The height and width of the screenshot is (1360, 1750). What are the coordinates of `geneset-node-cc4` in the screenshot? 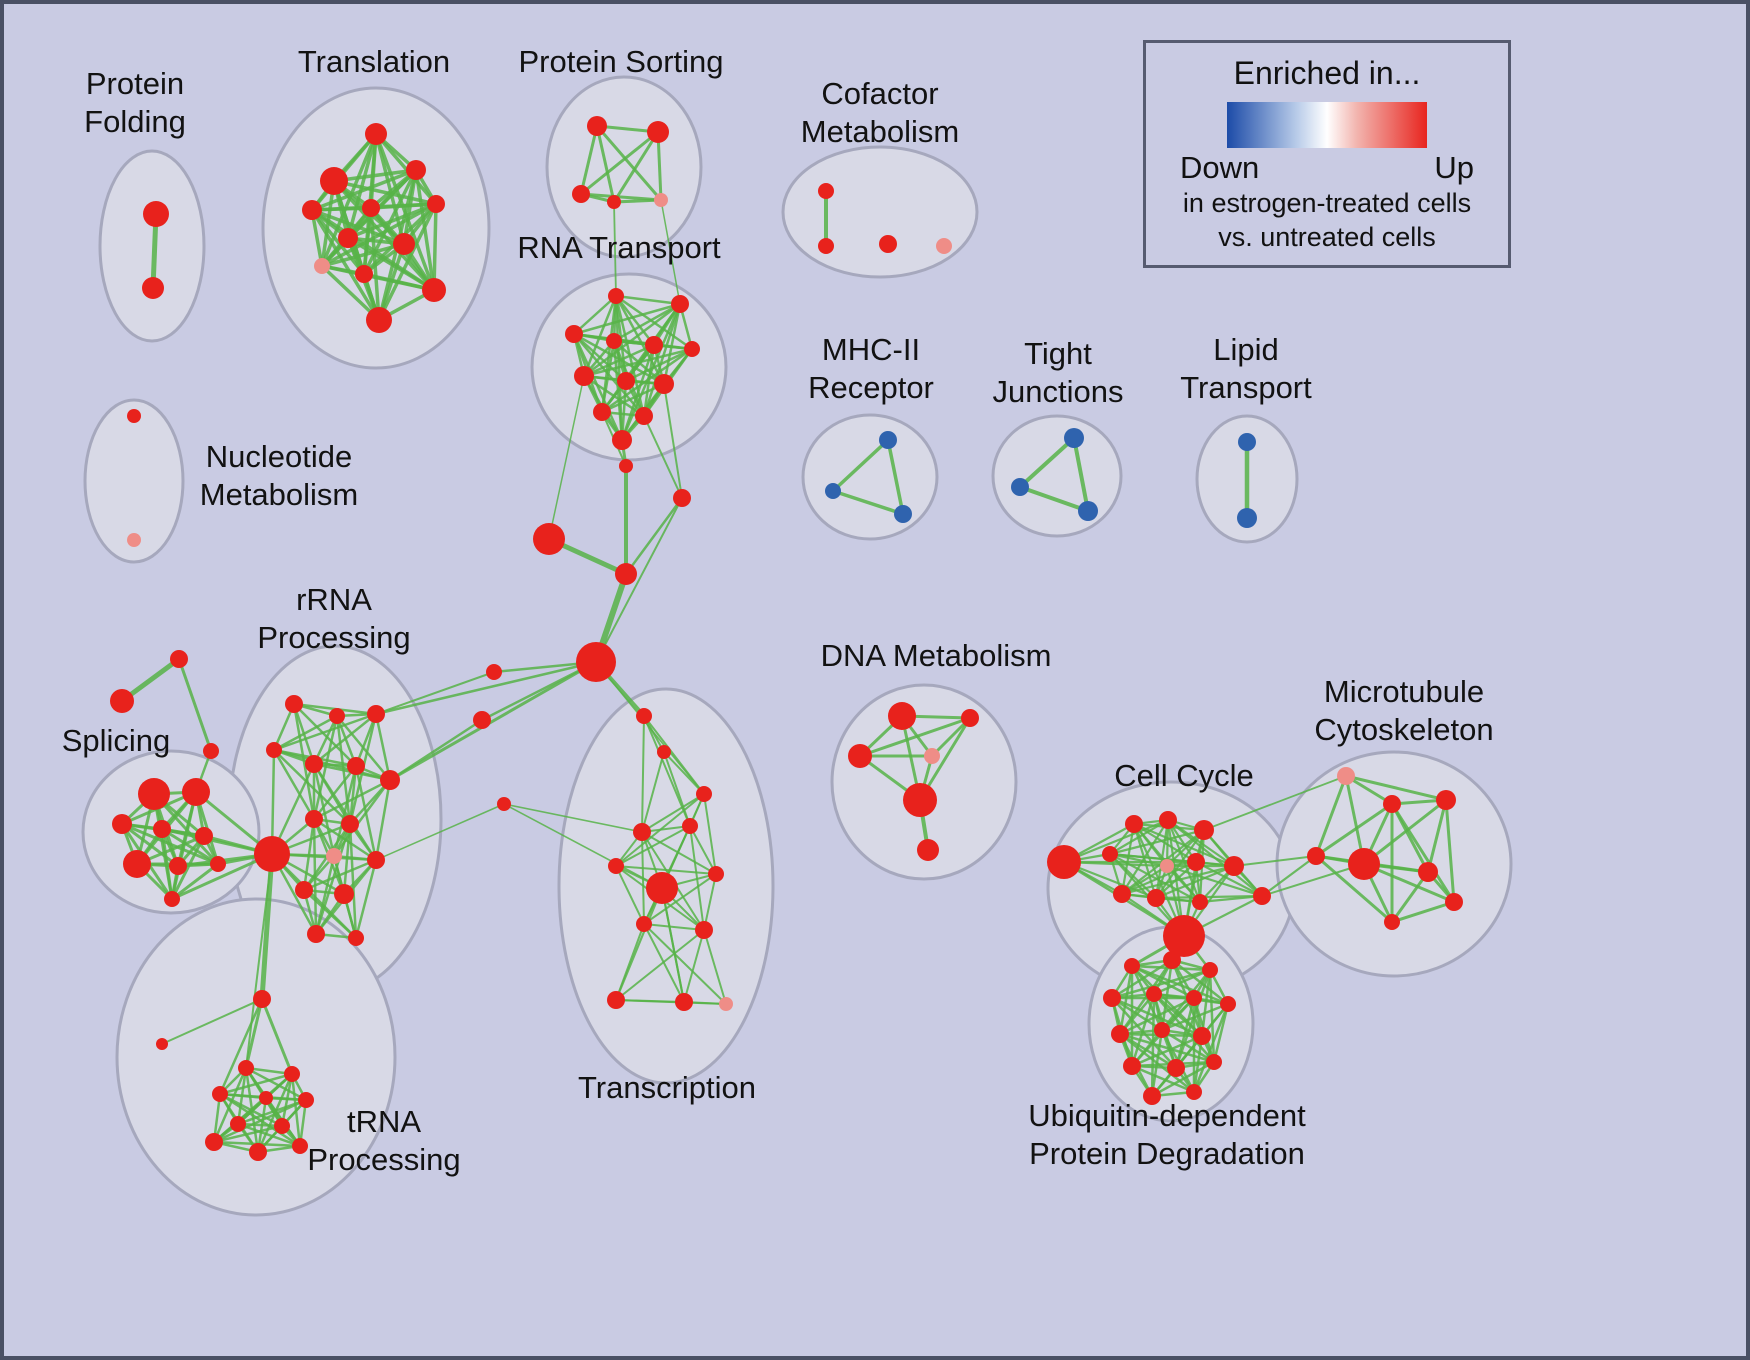 It's located at (1204, 830).